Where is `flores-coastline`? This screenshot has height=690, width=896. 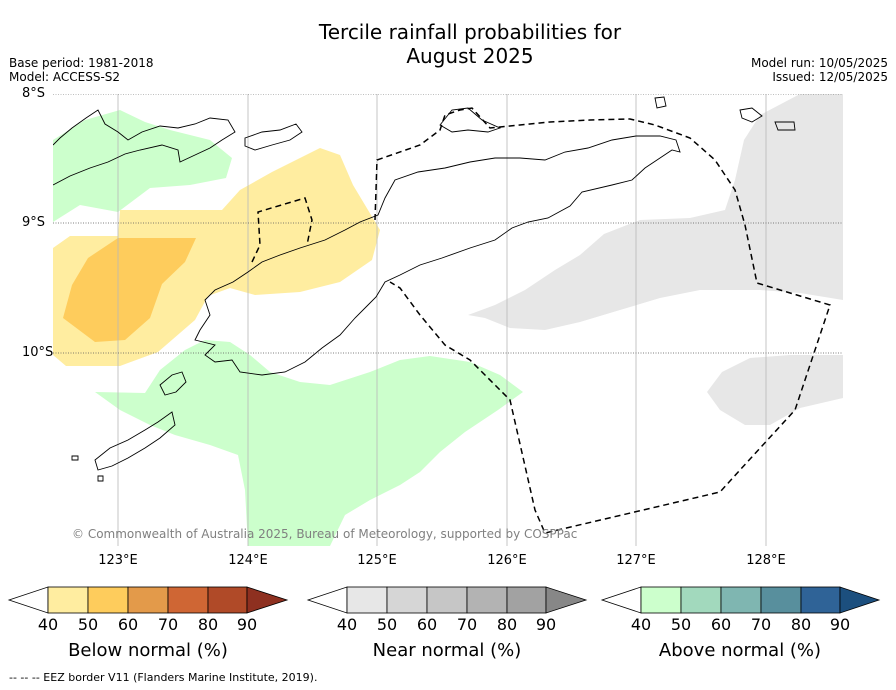
flores-coastline is located at coordinates (144, 147).